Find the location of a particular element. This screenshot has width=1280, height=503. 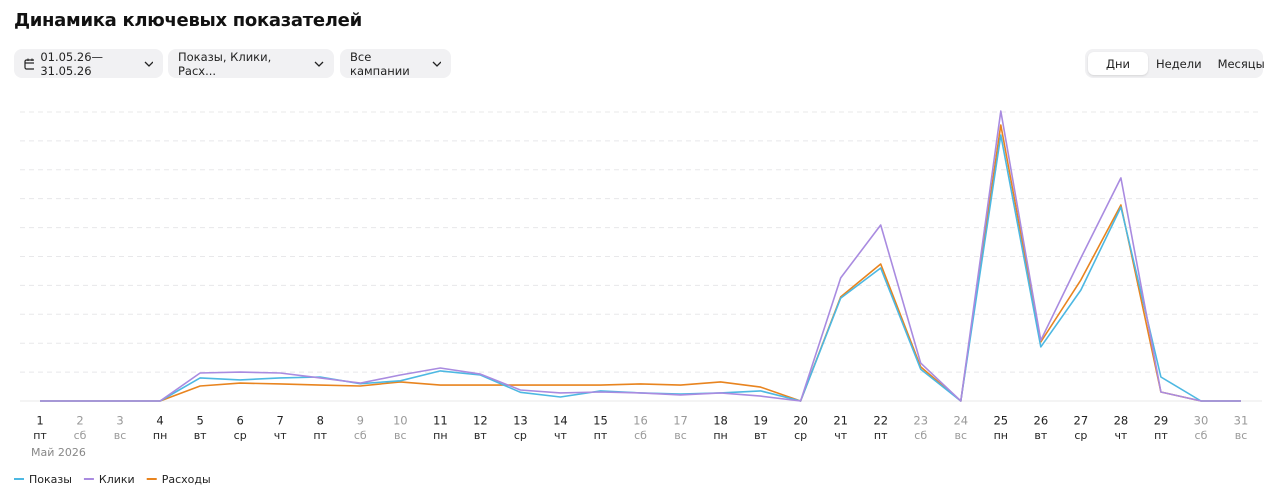

granularity-option: Дни is located at coordinates (1118, 63).